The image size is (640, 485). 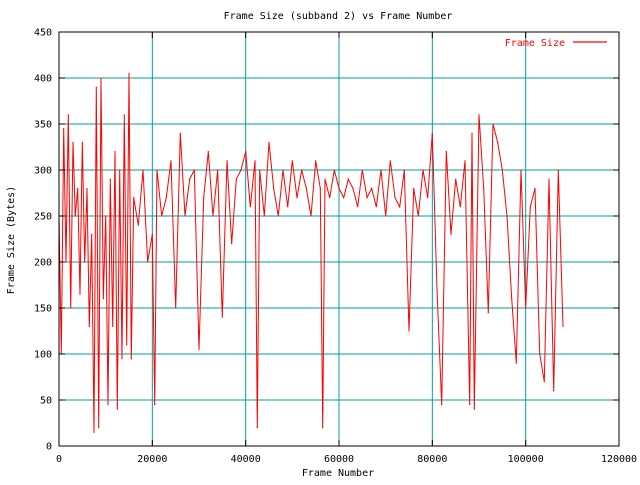 What do you see at coordinates (59, 459) in the screenshot?
I see `x-tick-label: 0` at bounding box center [59, 459].